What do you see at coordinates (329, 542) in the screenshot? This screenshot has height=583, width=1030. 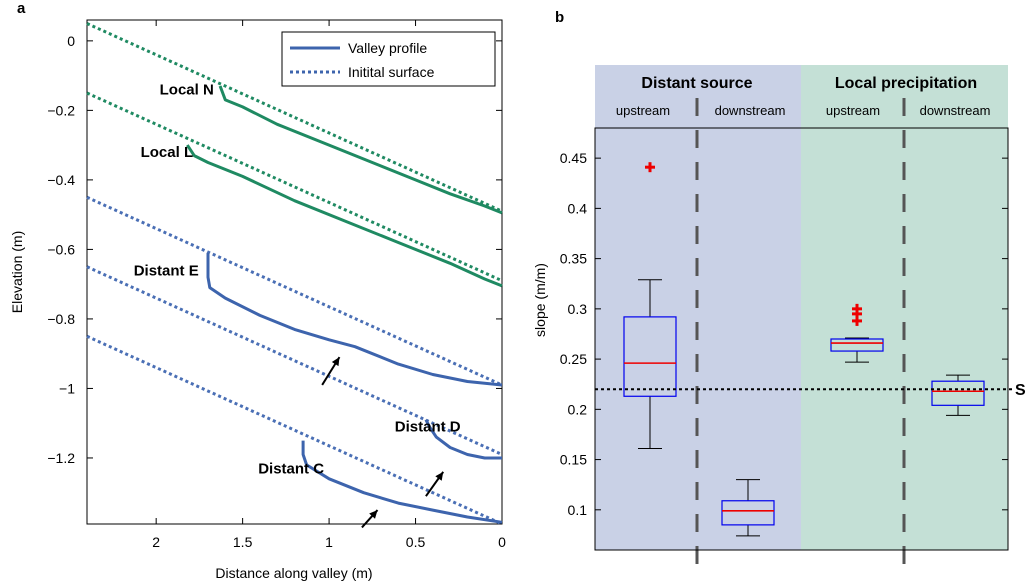 I see `x-tick-label: 1` at bounding box center [329, 542].